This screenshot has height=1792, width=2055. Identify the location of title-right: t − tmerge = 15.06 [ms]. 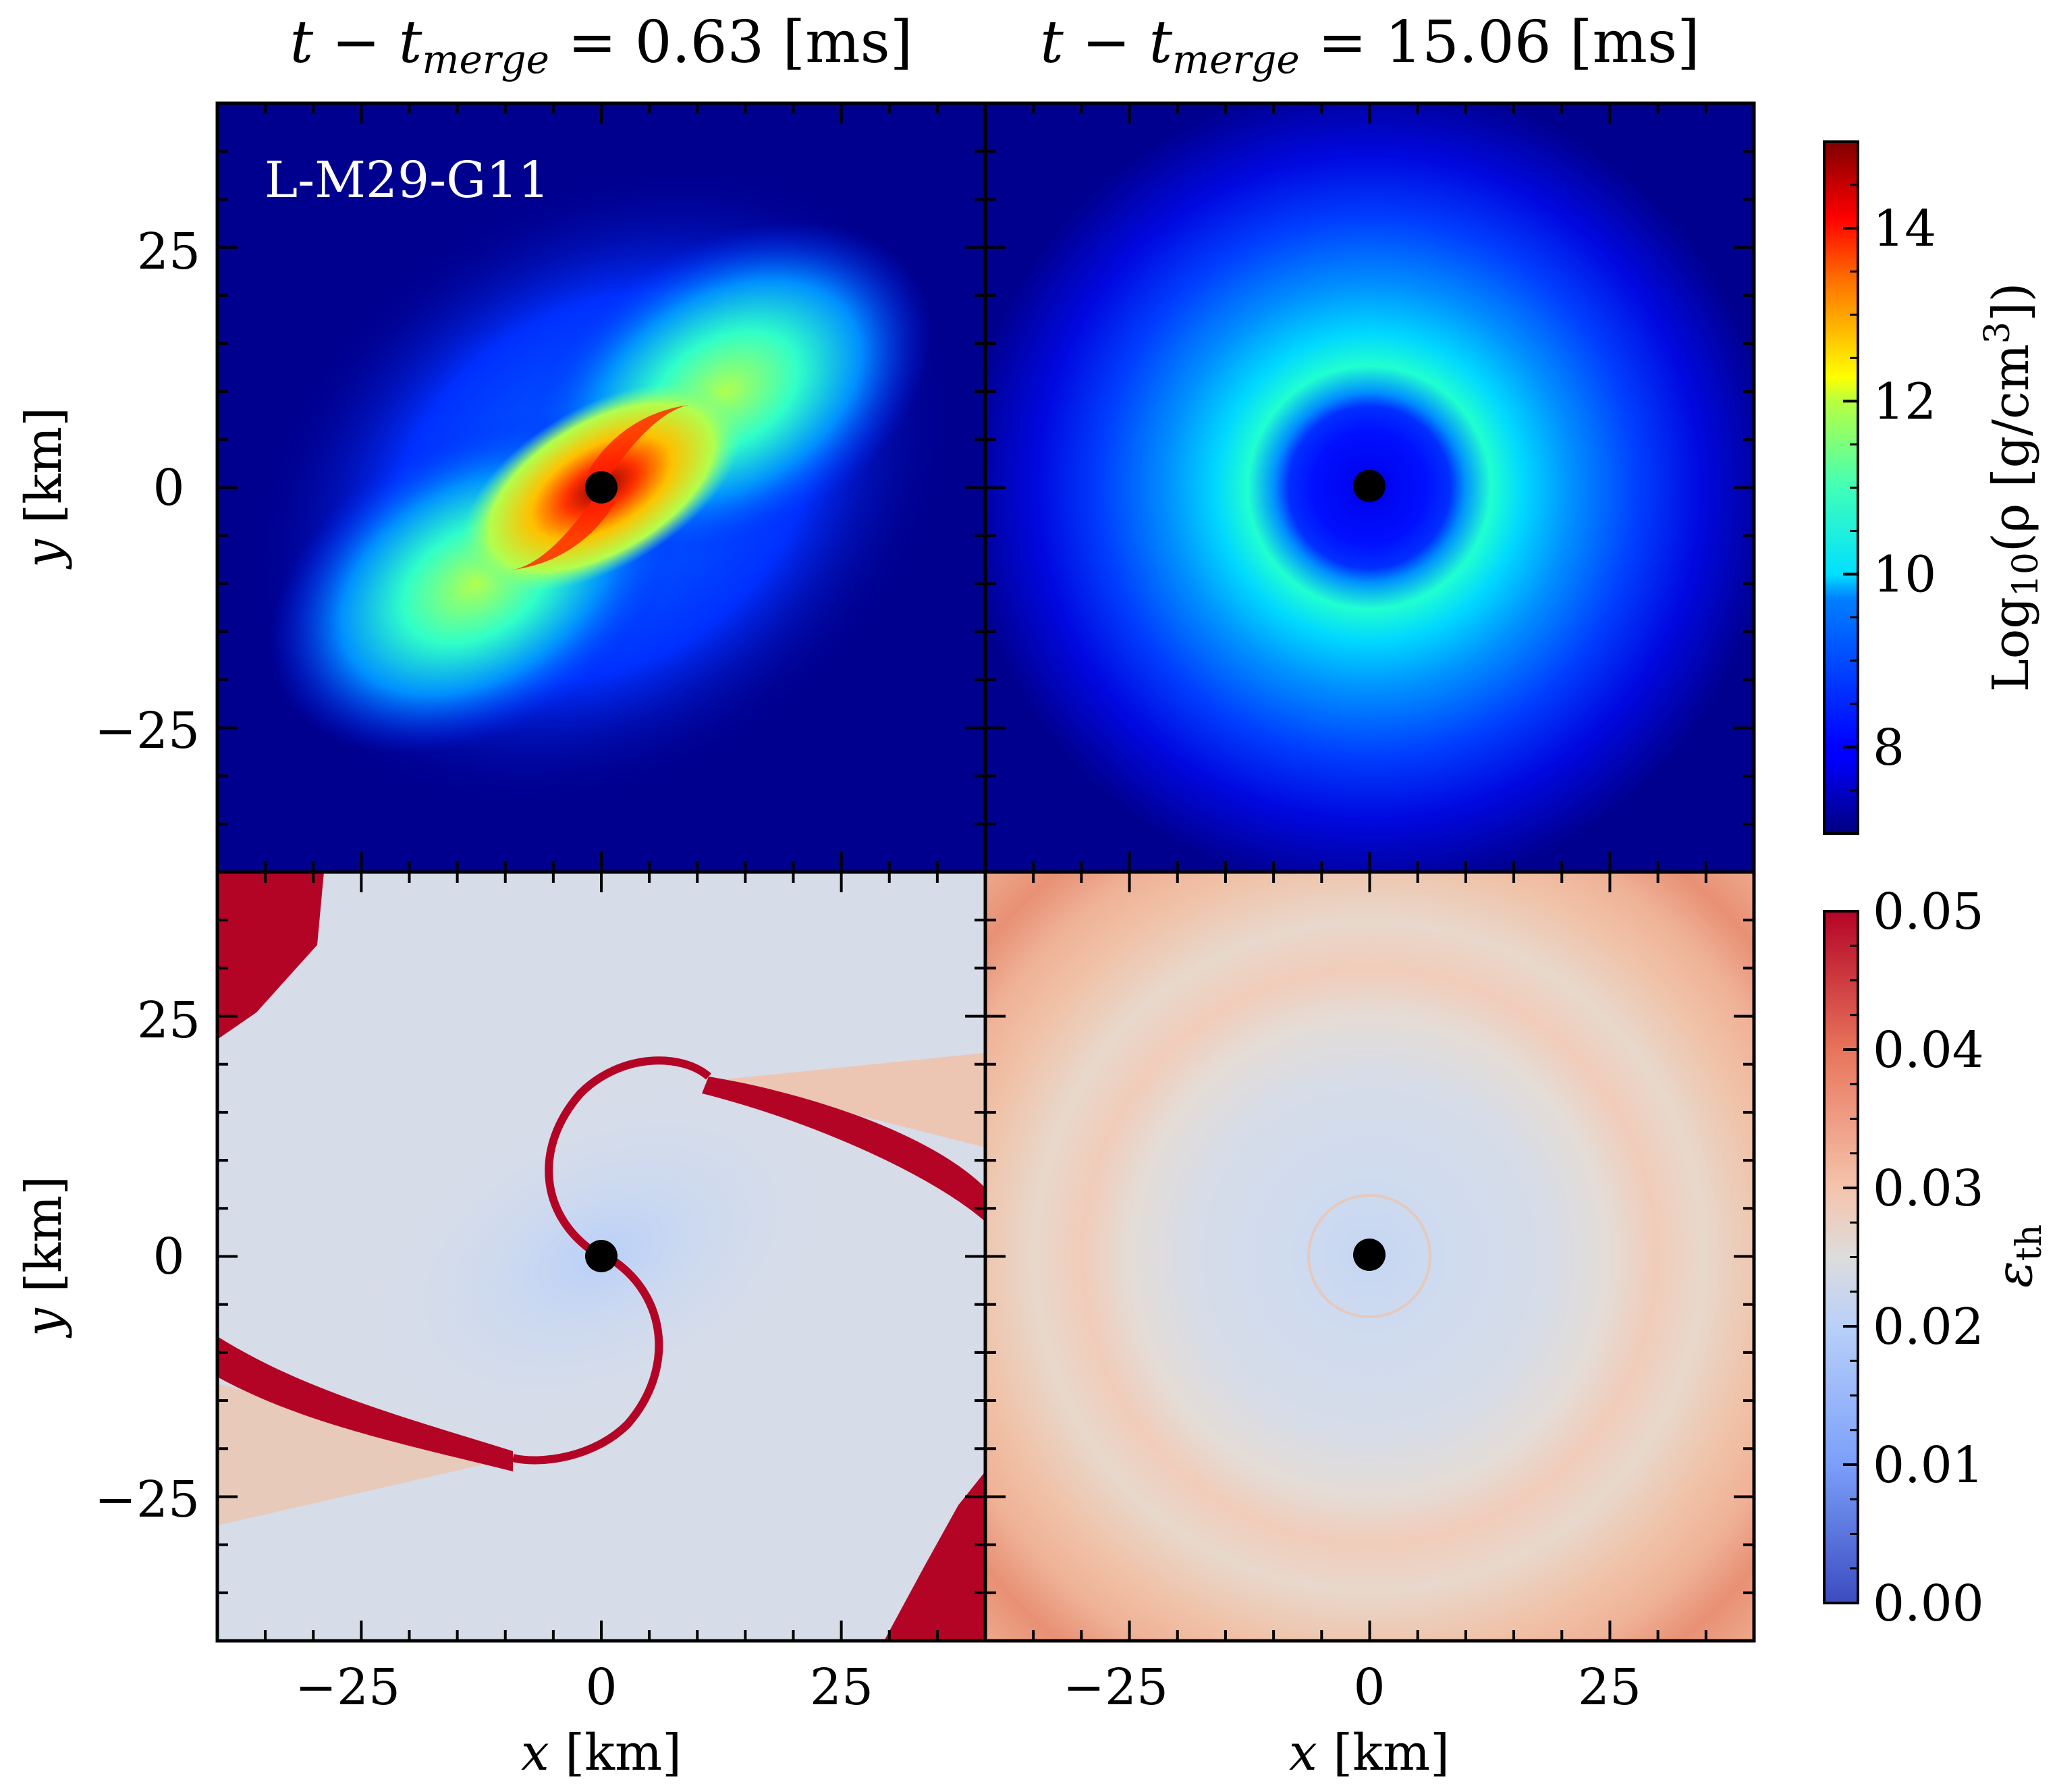
(1369, 45).